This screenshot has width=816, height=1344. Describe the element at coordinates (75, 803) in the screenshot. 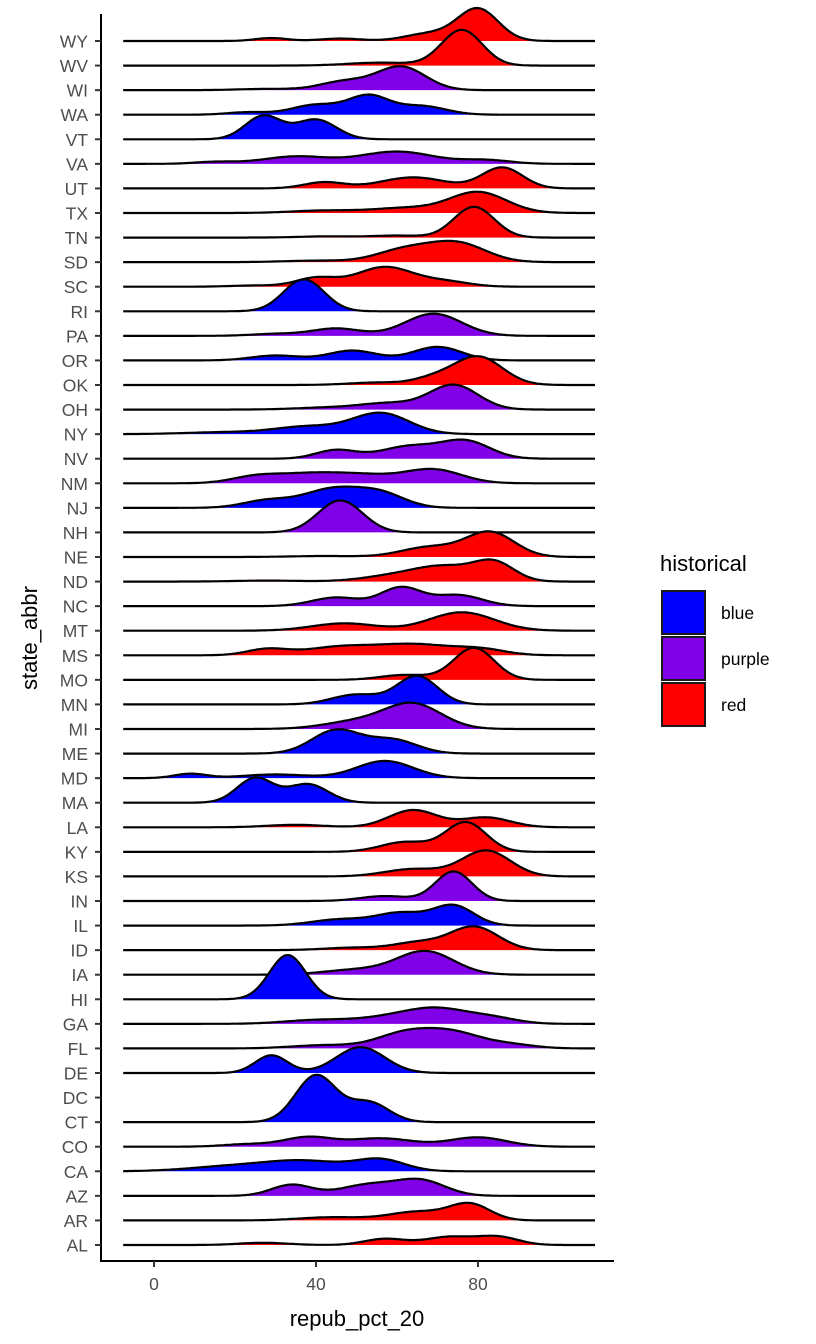

I see `y-tick-label-ma: MA` at that location.